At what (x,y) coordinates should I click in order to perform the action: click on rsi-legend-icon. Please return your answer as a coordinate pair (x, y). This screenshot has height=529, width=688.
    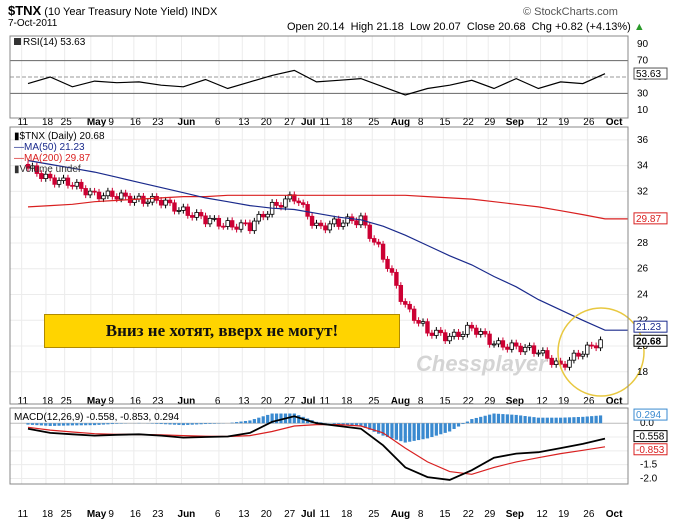
    Looking at the image, I should click on (17, 41).